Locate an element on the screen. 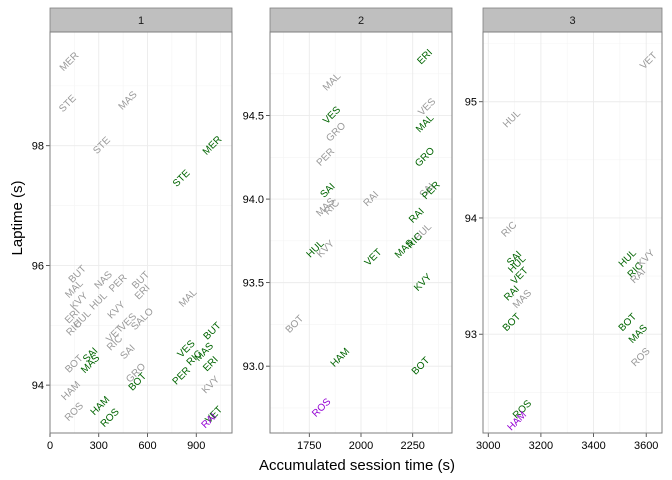  x-tick-label: 300 is located at coordinates (99, 446).